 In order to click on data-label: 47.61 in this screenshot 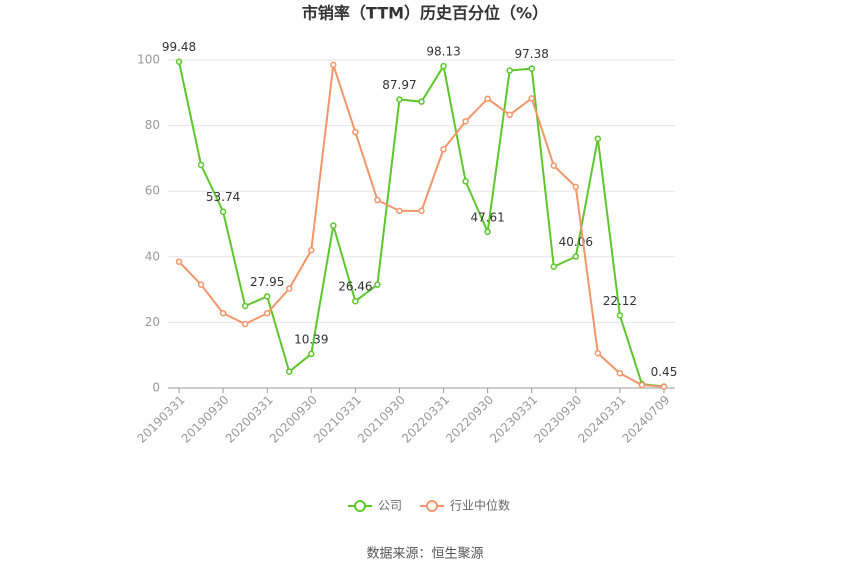, I will do `click(487, 217)`.